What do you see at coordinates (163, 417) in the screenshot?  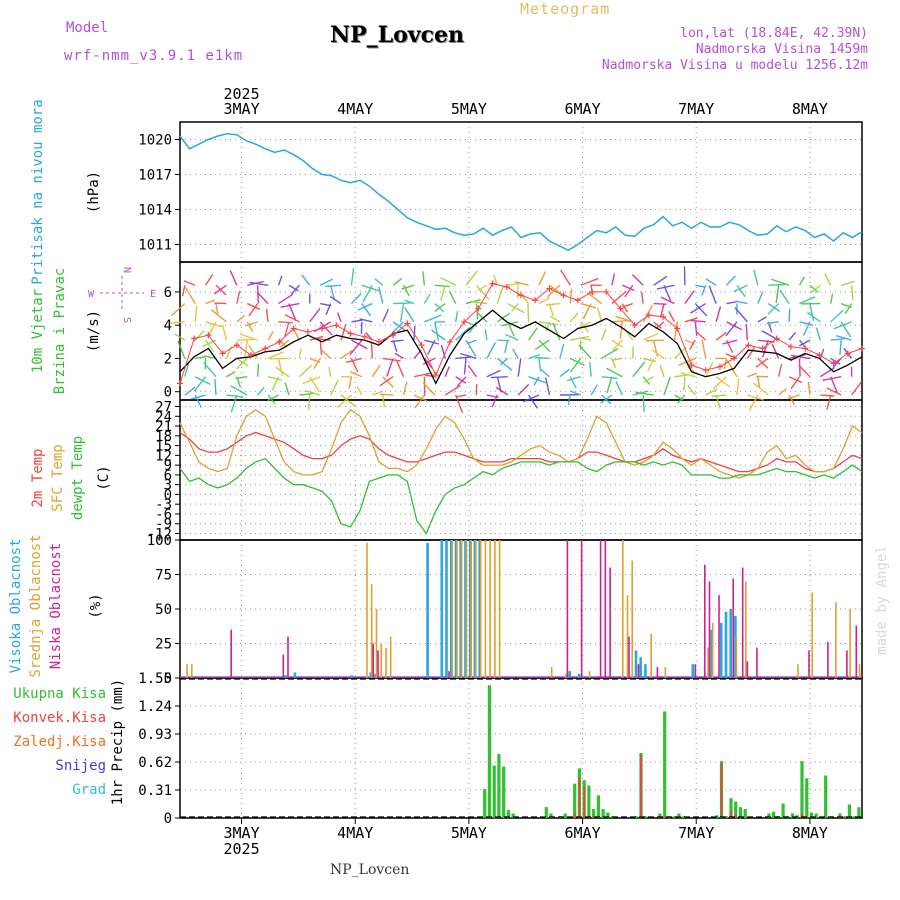 I see `y-tick-label: 24` at bounding box center [163, 417].